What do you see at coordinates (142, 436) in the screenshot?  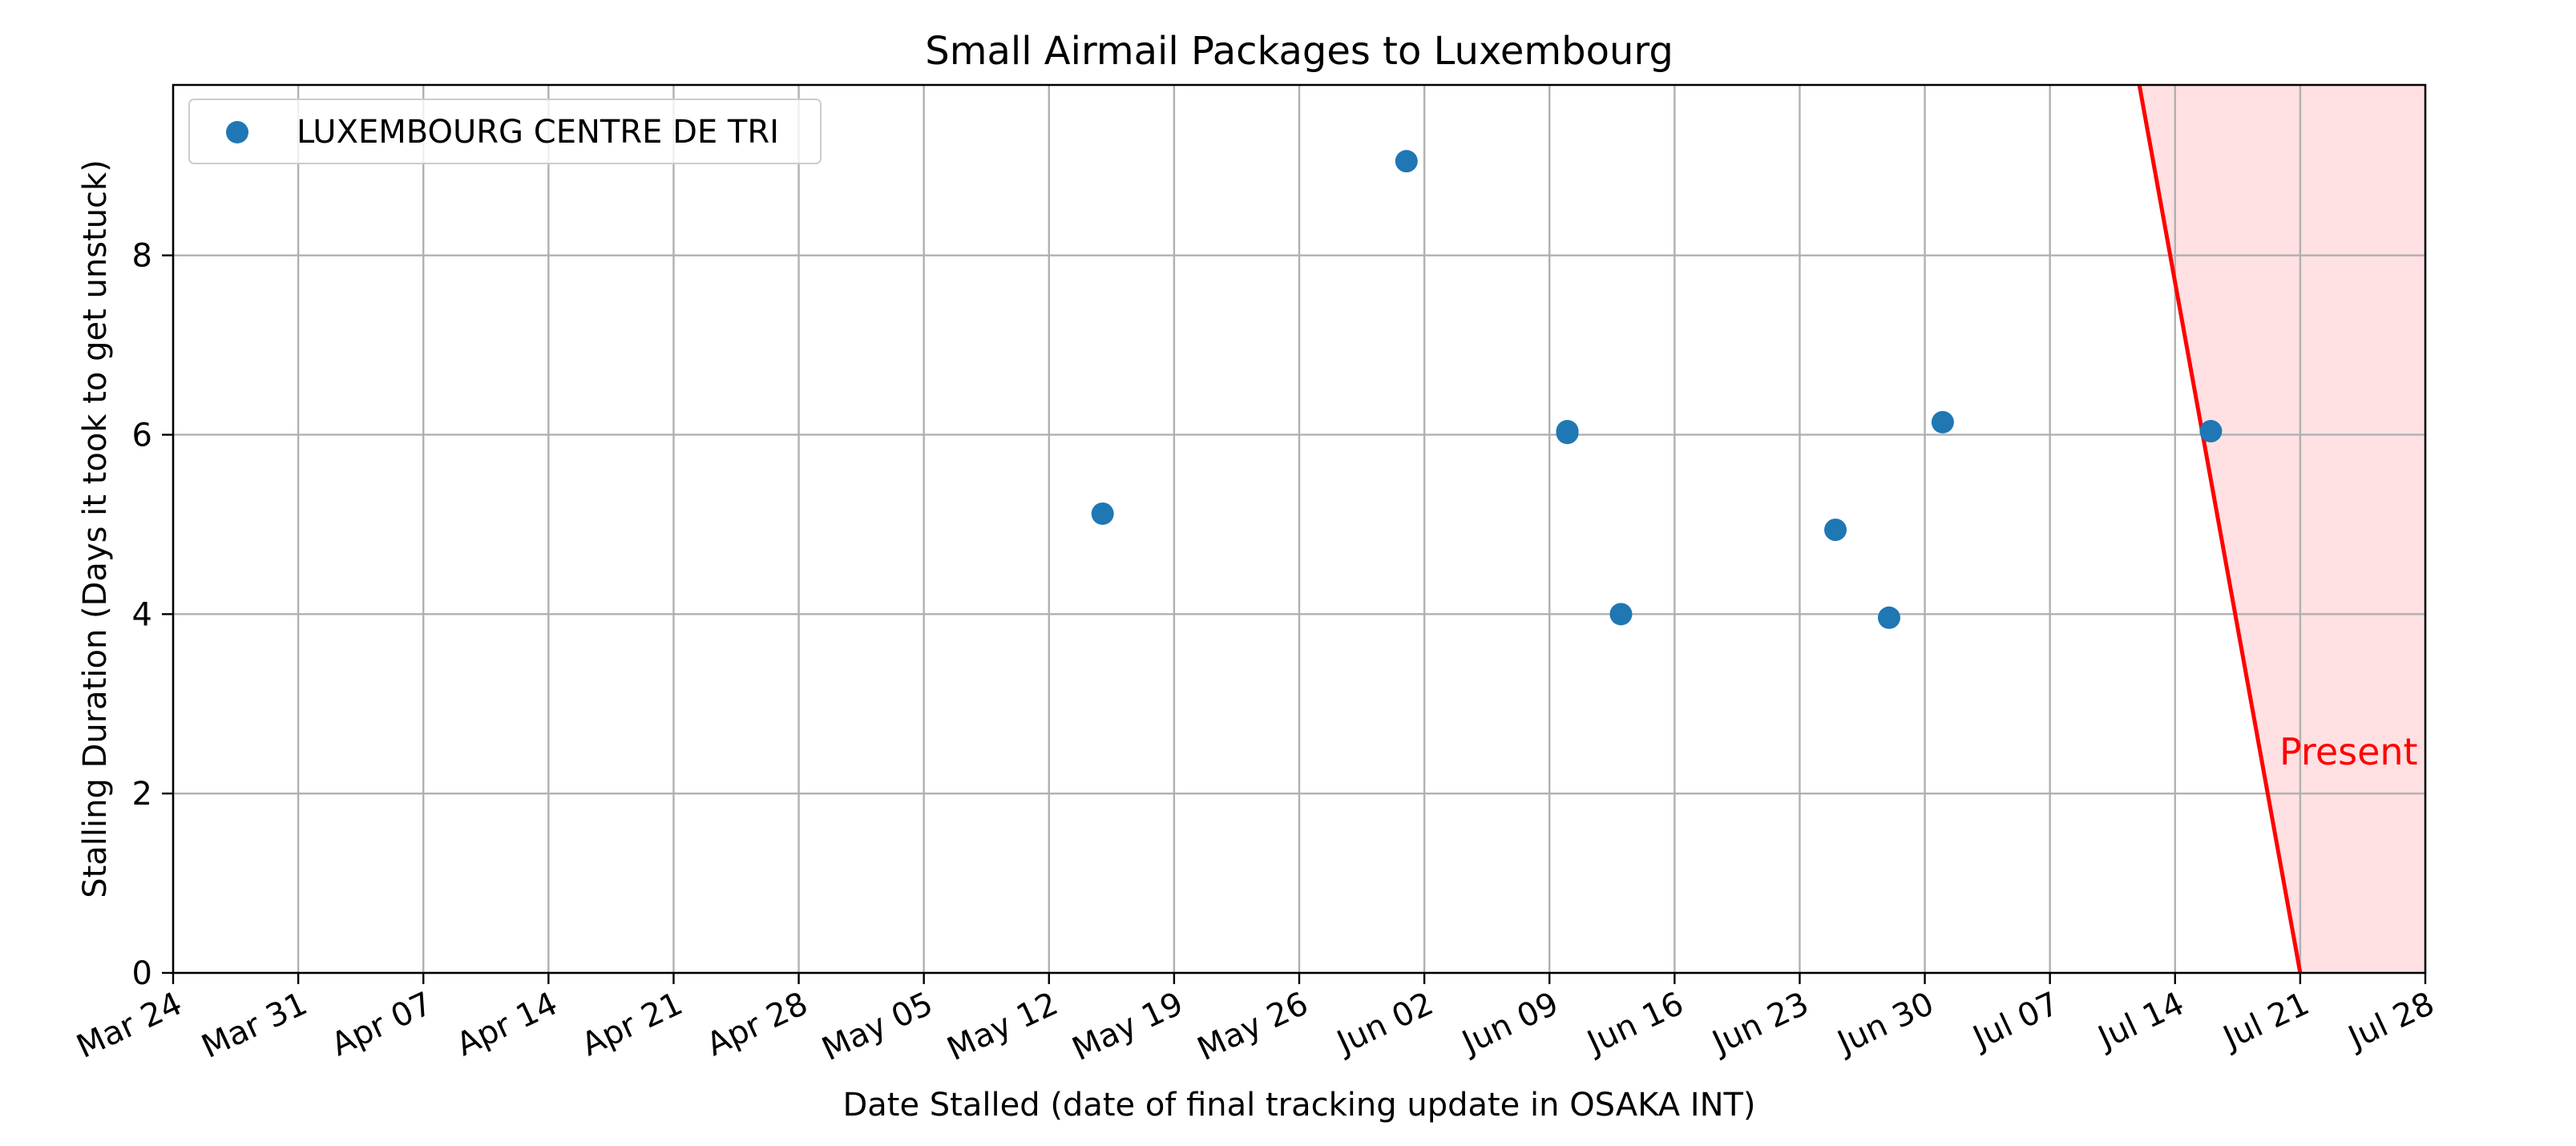 I see `y-tick-label: 6` at bounding box center [142, 436].